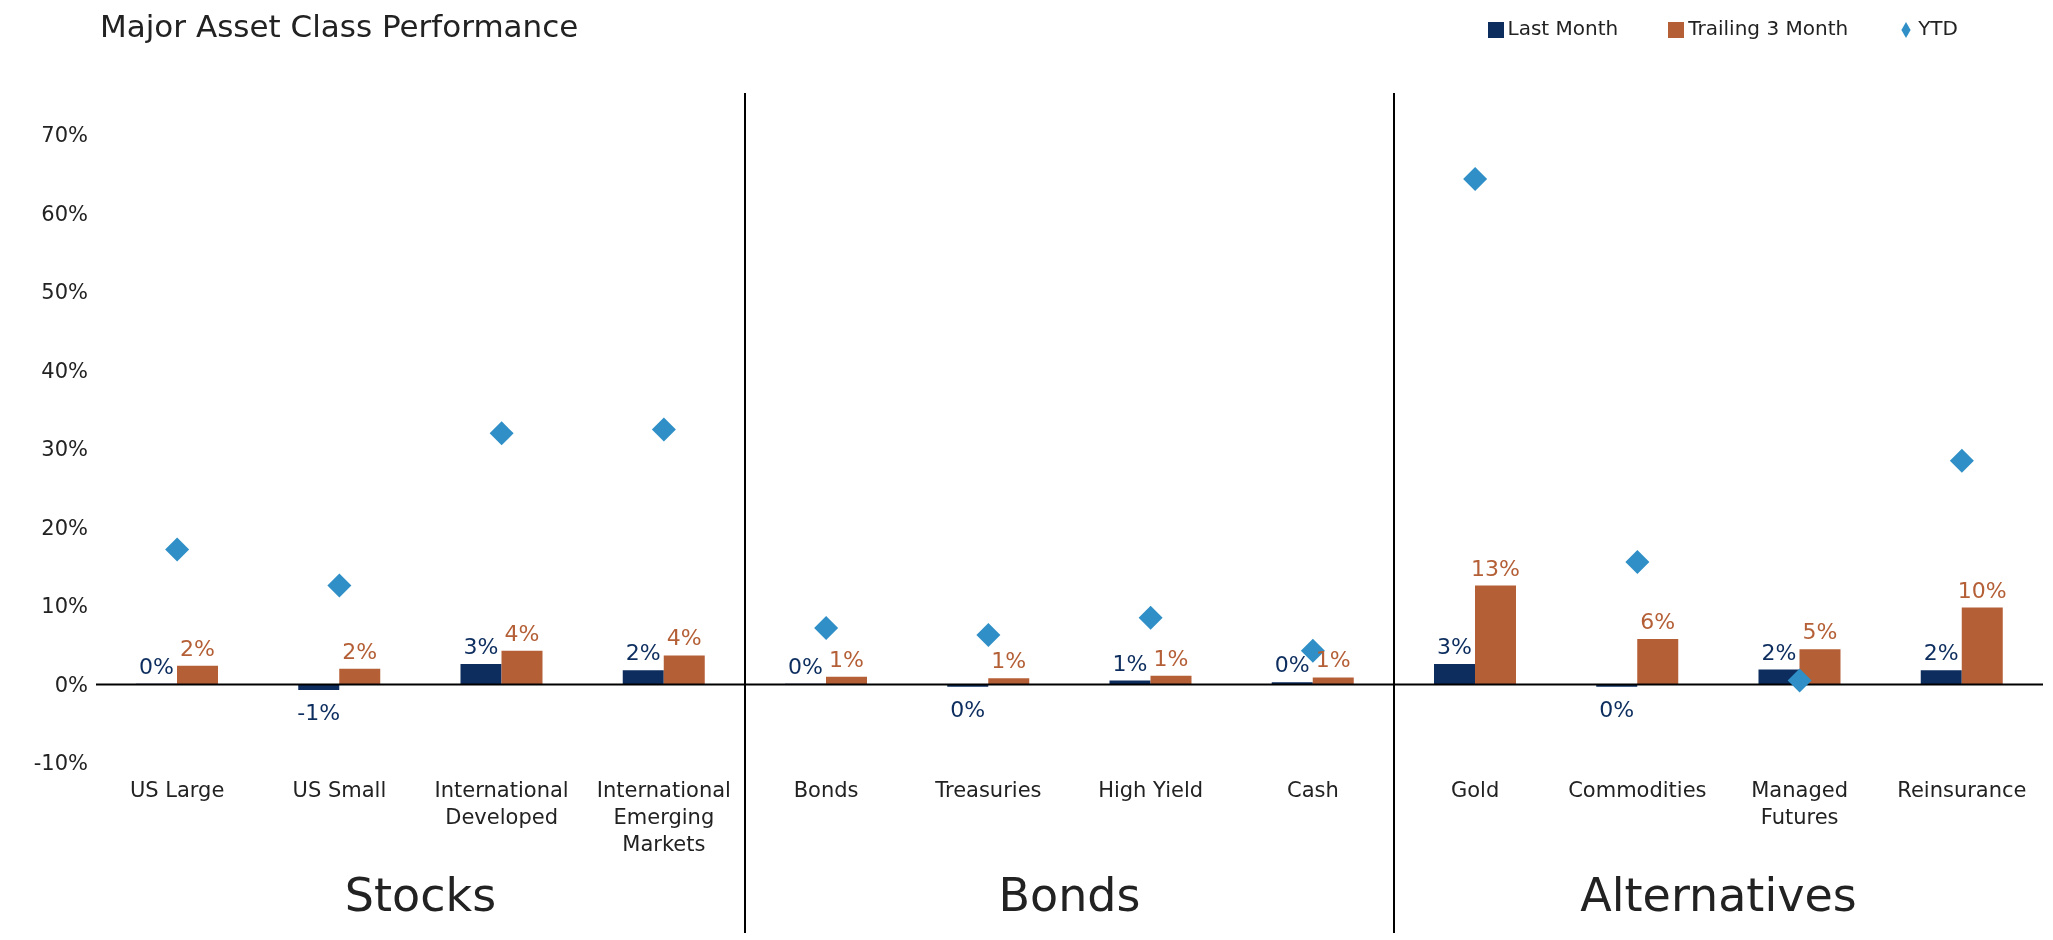  Describe the element at coordinates (1938, 28) in the screenshot. I see `legend-label: YTD` at that location.